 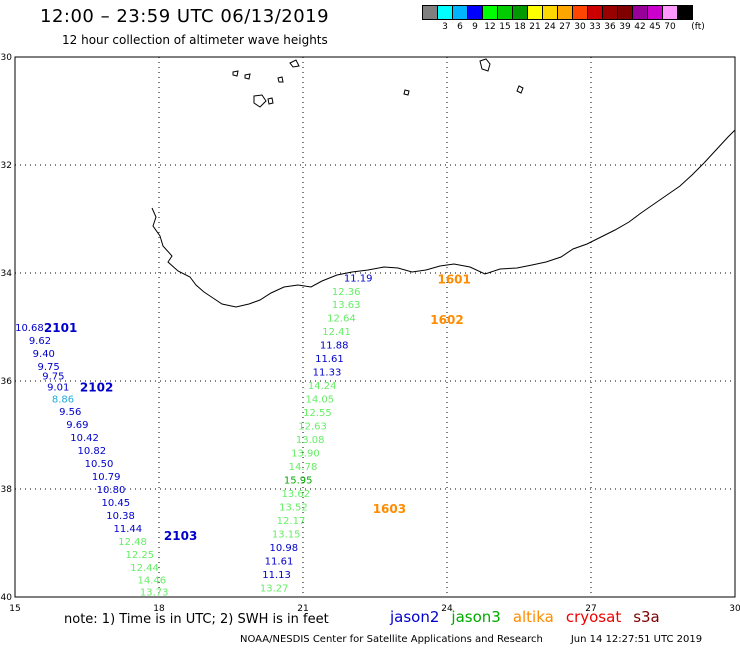 I want to click on legend-tick-label: 70, so click(x=670, y=27).